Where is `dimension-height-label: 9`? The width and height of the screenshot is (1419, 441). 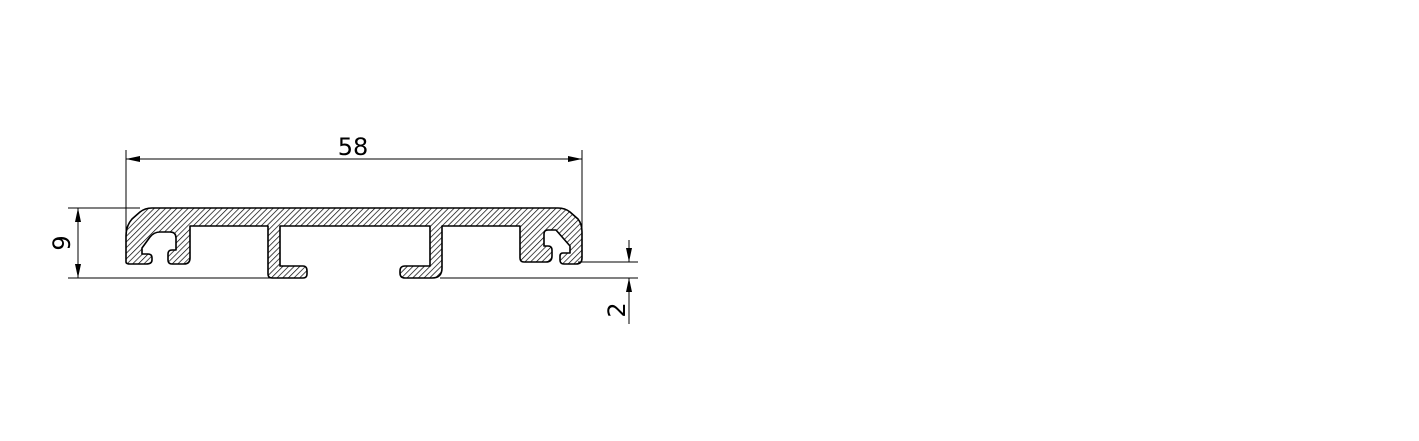 dimension-height-label: 9 is located at coordinates (62, 242).